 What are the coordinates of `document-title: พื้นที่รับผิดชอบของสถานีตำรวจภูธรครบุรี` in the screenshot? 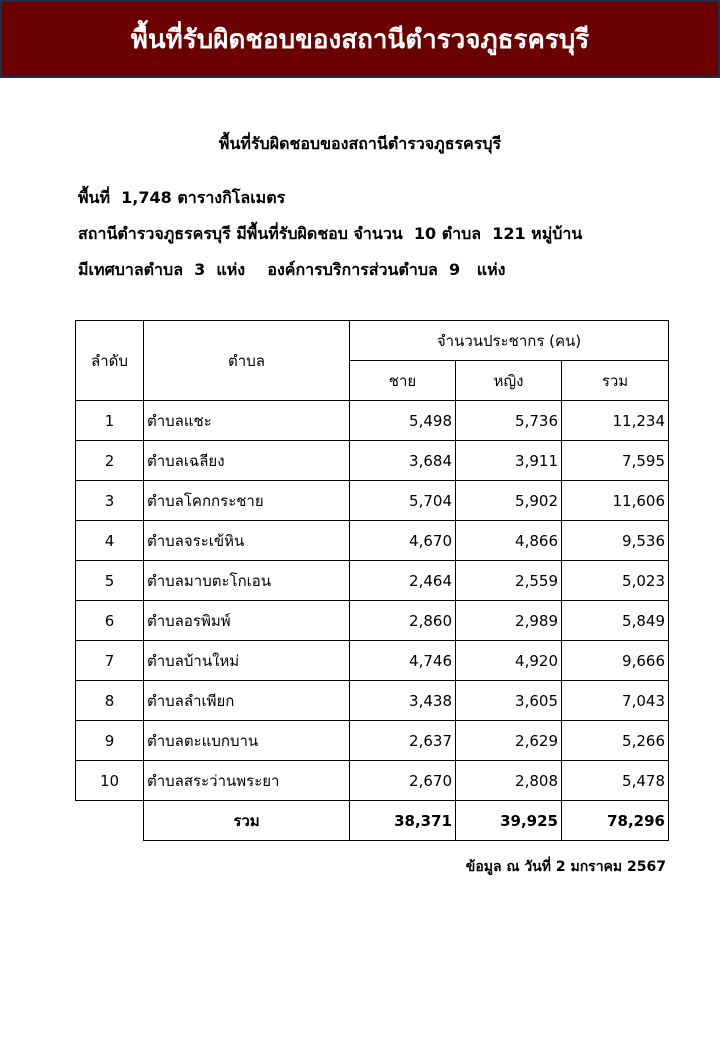 It's located at (360, 143).